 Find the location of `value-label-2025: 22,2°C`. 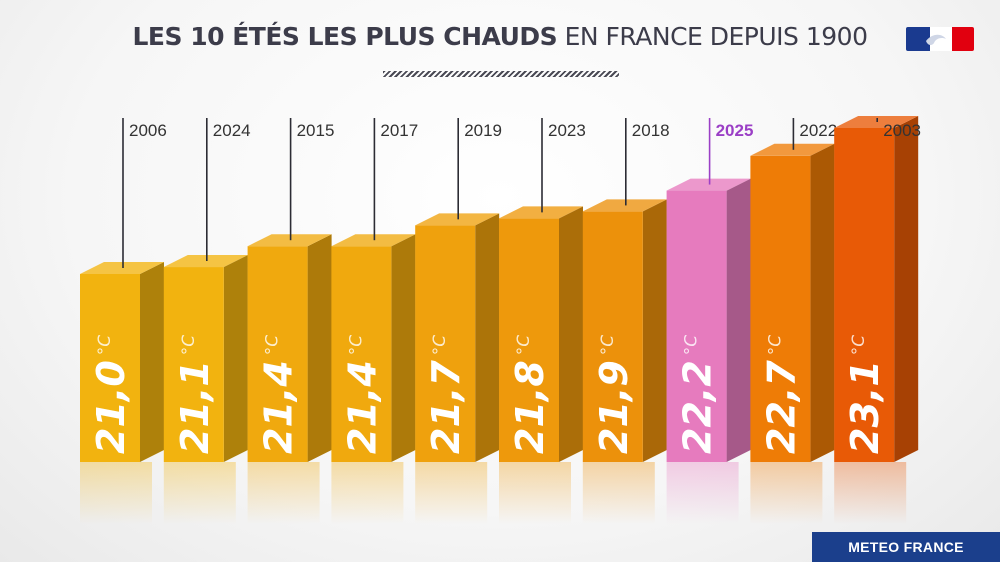

value-label-2025: 22,2°C is located at coordinates (698, 394).